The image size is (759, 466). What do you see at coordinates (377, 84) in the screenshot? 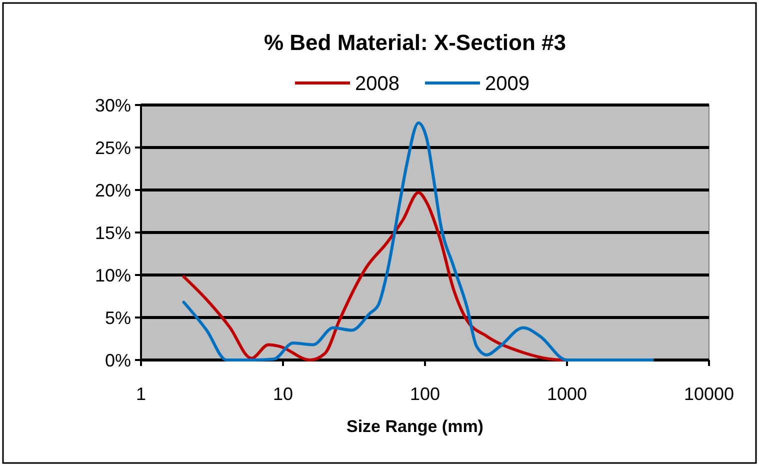
I see `legend-label: 2008` at bounding box center [377, 84].